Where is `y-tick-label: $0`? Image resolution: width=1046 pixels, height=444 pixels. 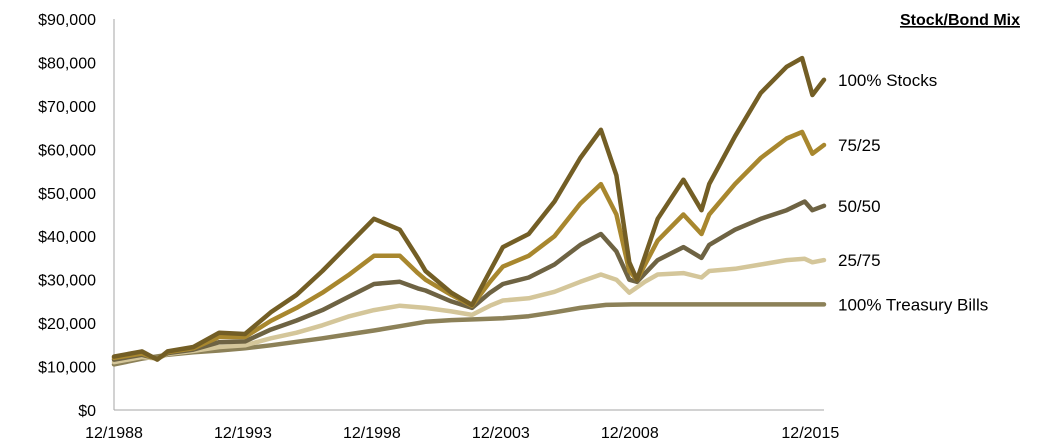 y-tick-label: $0 is located at coordinates (87, 411).